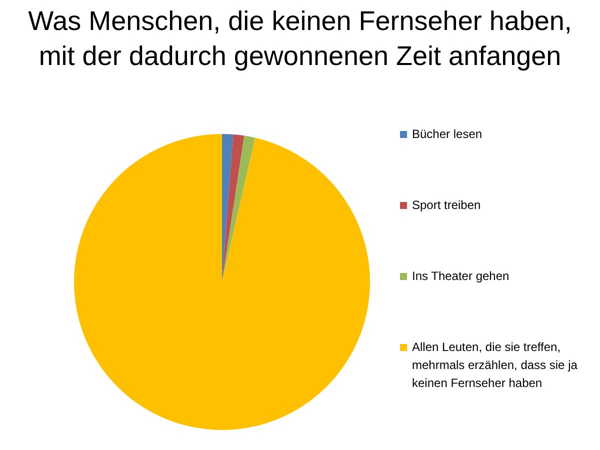 The height and width of the screenshot is (450, 600). Describe the element at coordinates (447, 134) in the screenshot. I see `legend-label: Bücher lesen` at that location.